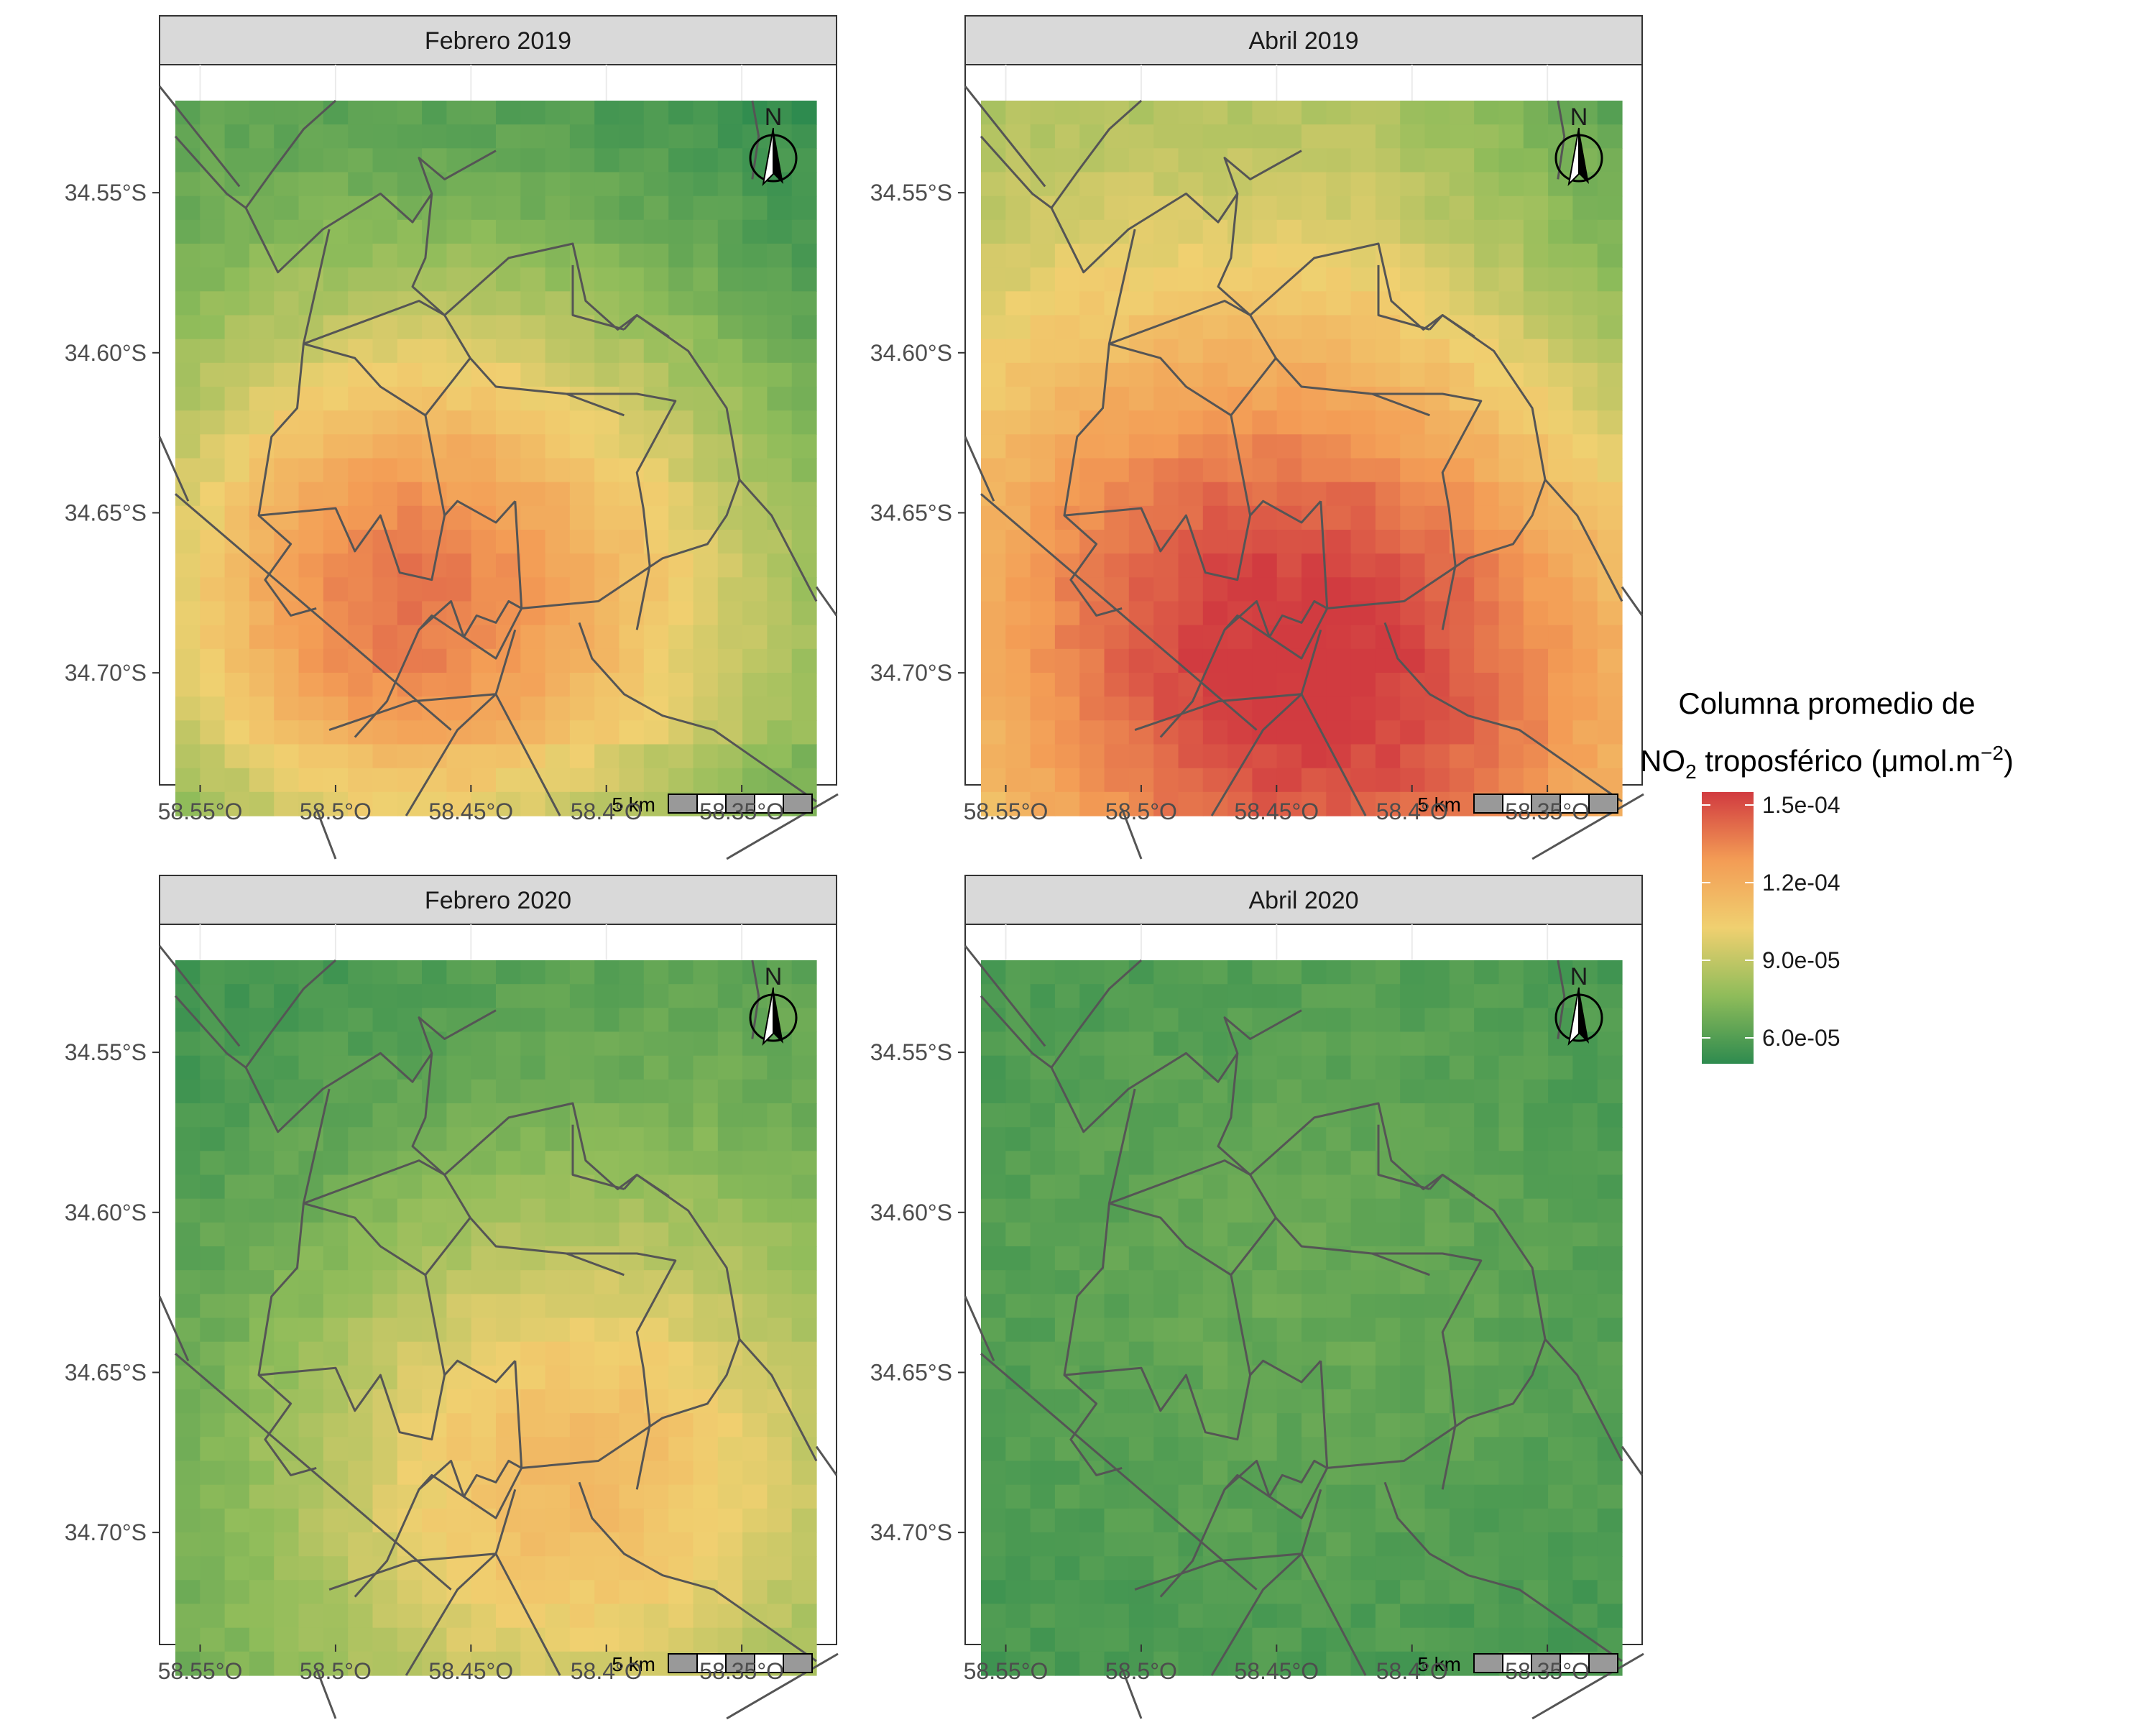 The width and height of the screenshot is (2156, 1725). Describe the element at coordinates (336, 811) in the screenshot. I see `x-tick-label: 58.5°O` at that location.